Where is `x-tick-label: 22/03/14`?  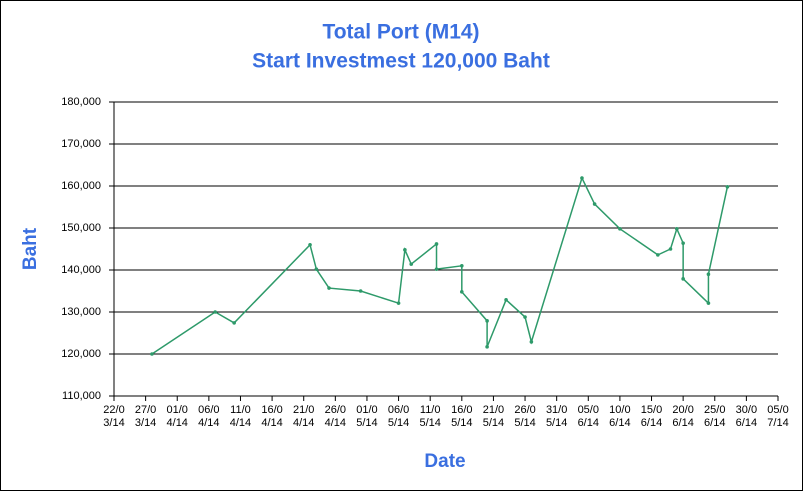
x-tick-label: 22/03/14 is located at coordinates (114, 416).